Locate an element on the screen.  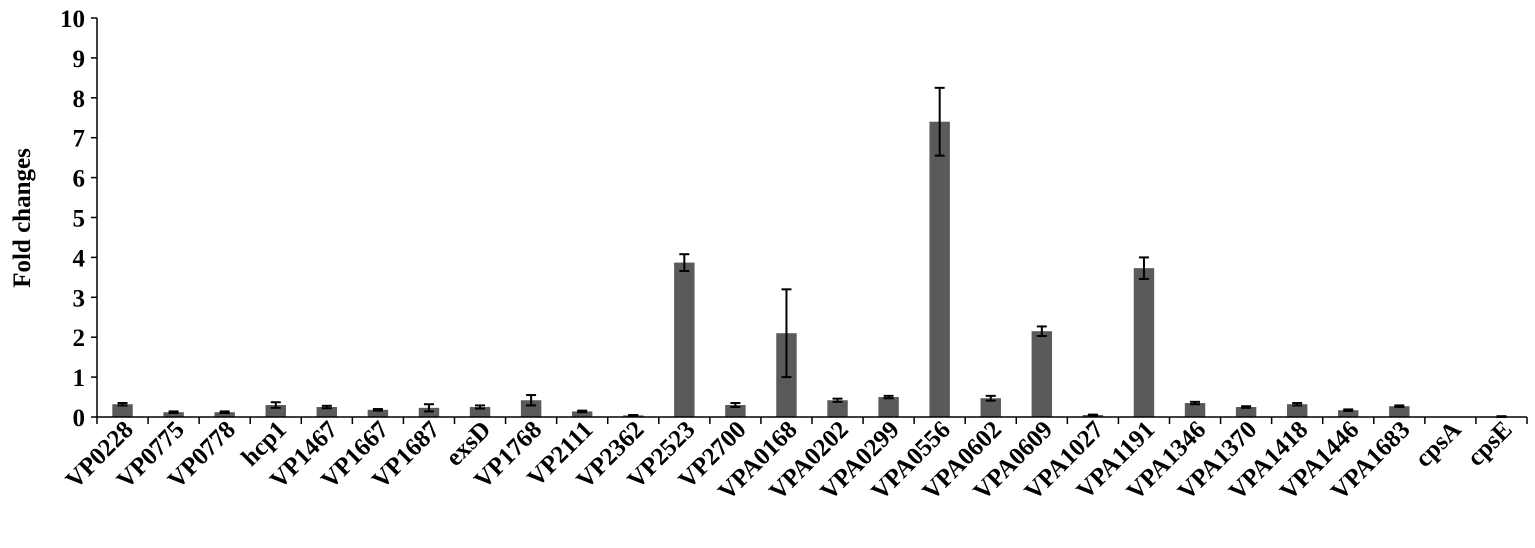
y-tick-label: 3 is located at coordinates (79, 298).